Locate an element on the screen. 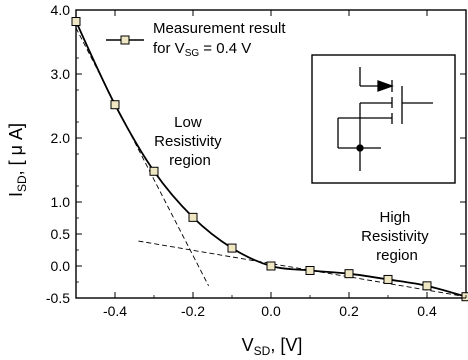 The height and width of the screenshot is (360, 468). high-resistivity-label: High Resistivity region is located at coordinates (397, 236).